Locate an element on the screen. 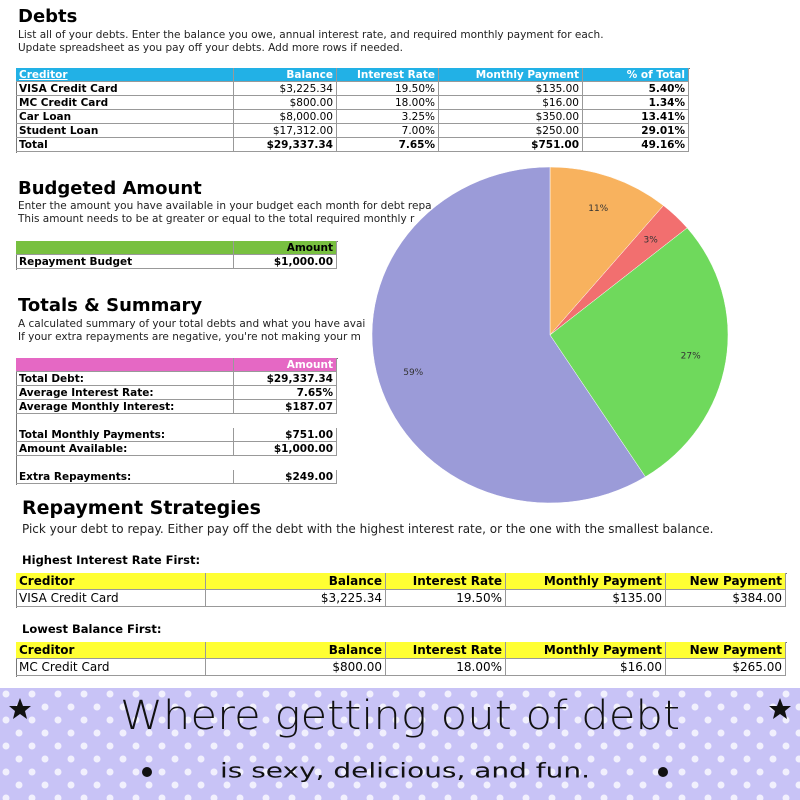 The image size is (800, 800). banner-dots is located at coordinates (400, 744).